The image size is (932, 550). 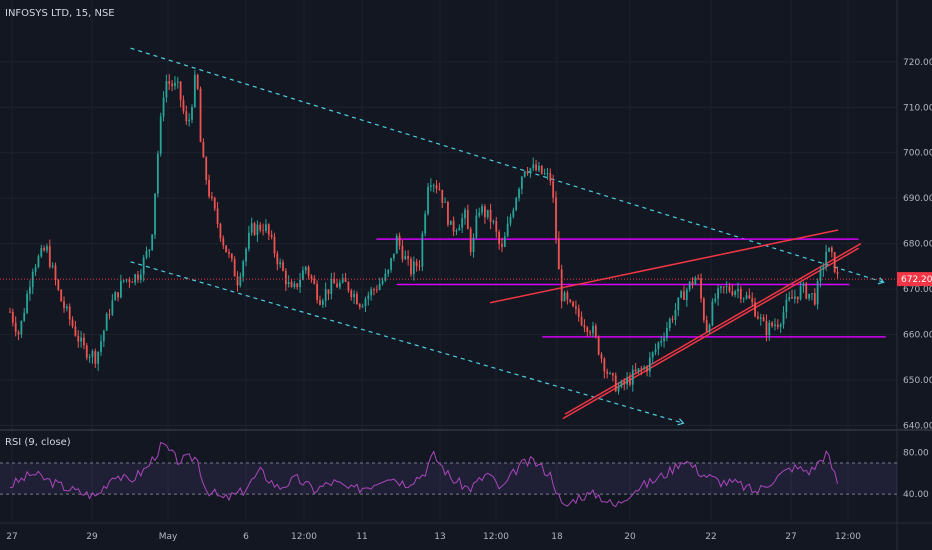 What do you see at coordinates (246, 537) in the screenshot?
I see `x-tick-label: 6` at bounding box center [246, 537].